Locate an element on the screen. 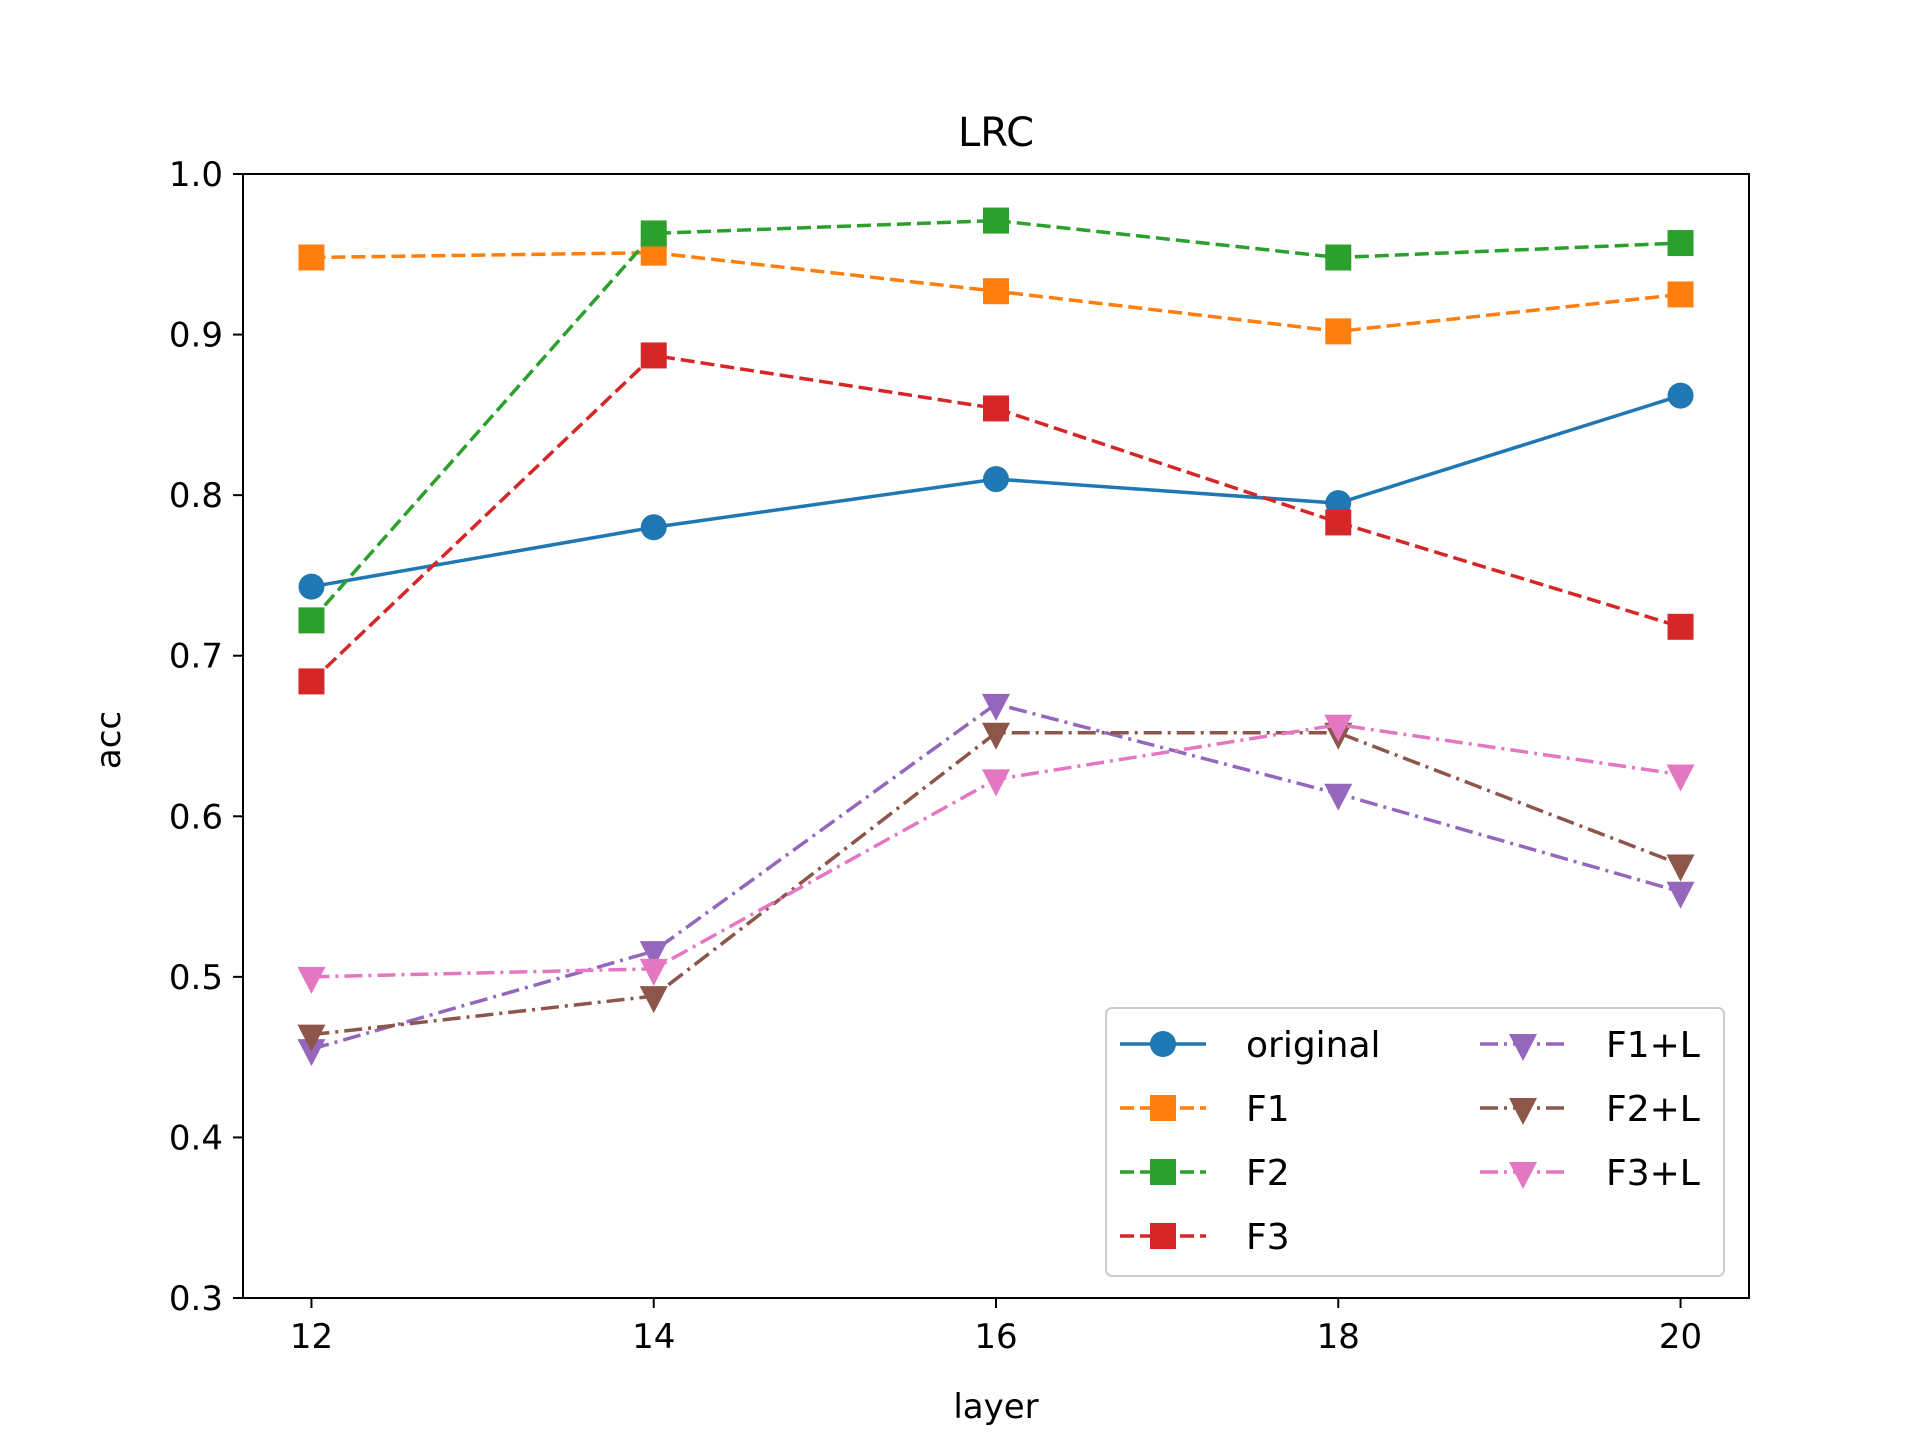  series-f1 is located at coordinates (996, 292).